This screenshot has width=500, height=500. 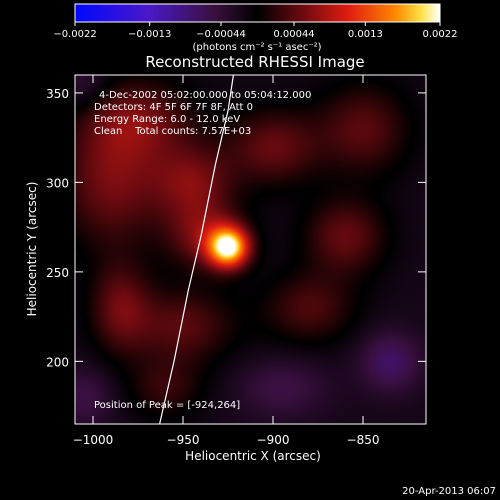 What do you see at coordinates (449, 491) in the screenshot?
I see `footer-timestamp: 20-Apr-2013 06:07` at bounding box center [449, 491].